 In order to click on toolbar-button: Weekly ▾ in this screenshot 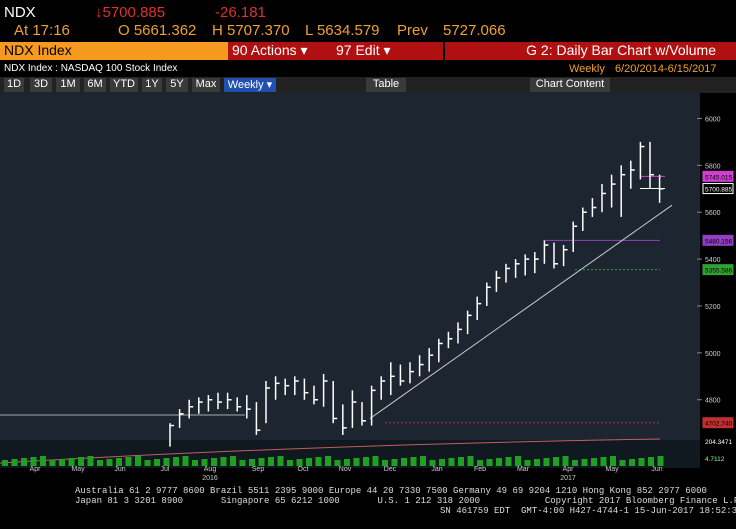, I will do `click(250, 85)`.